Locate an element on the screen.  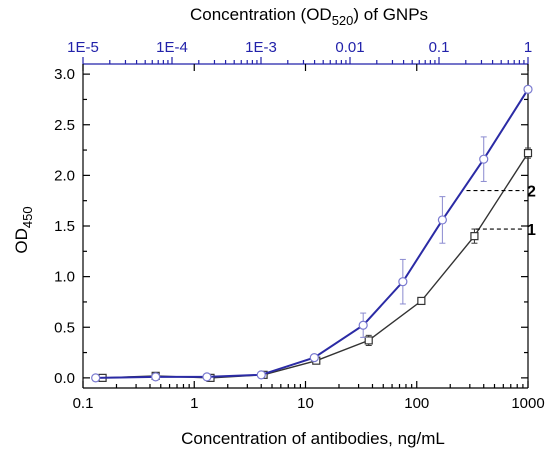
x-tick-label: 0.1 is located at coordinates (83, 403).